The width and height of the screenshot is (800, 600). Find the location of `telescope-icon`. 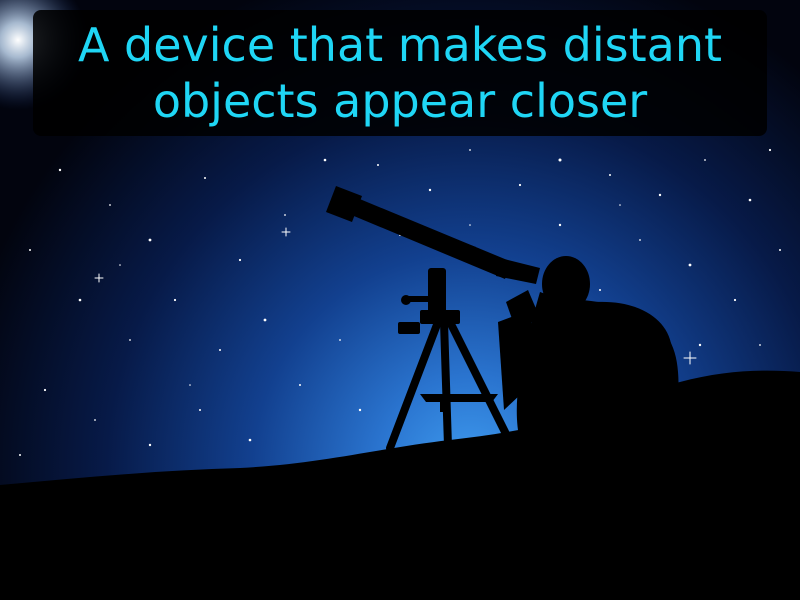

telescope-icon is located at coordinates (433, 260).